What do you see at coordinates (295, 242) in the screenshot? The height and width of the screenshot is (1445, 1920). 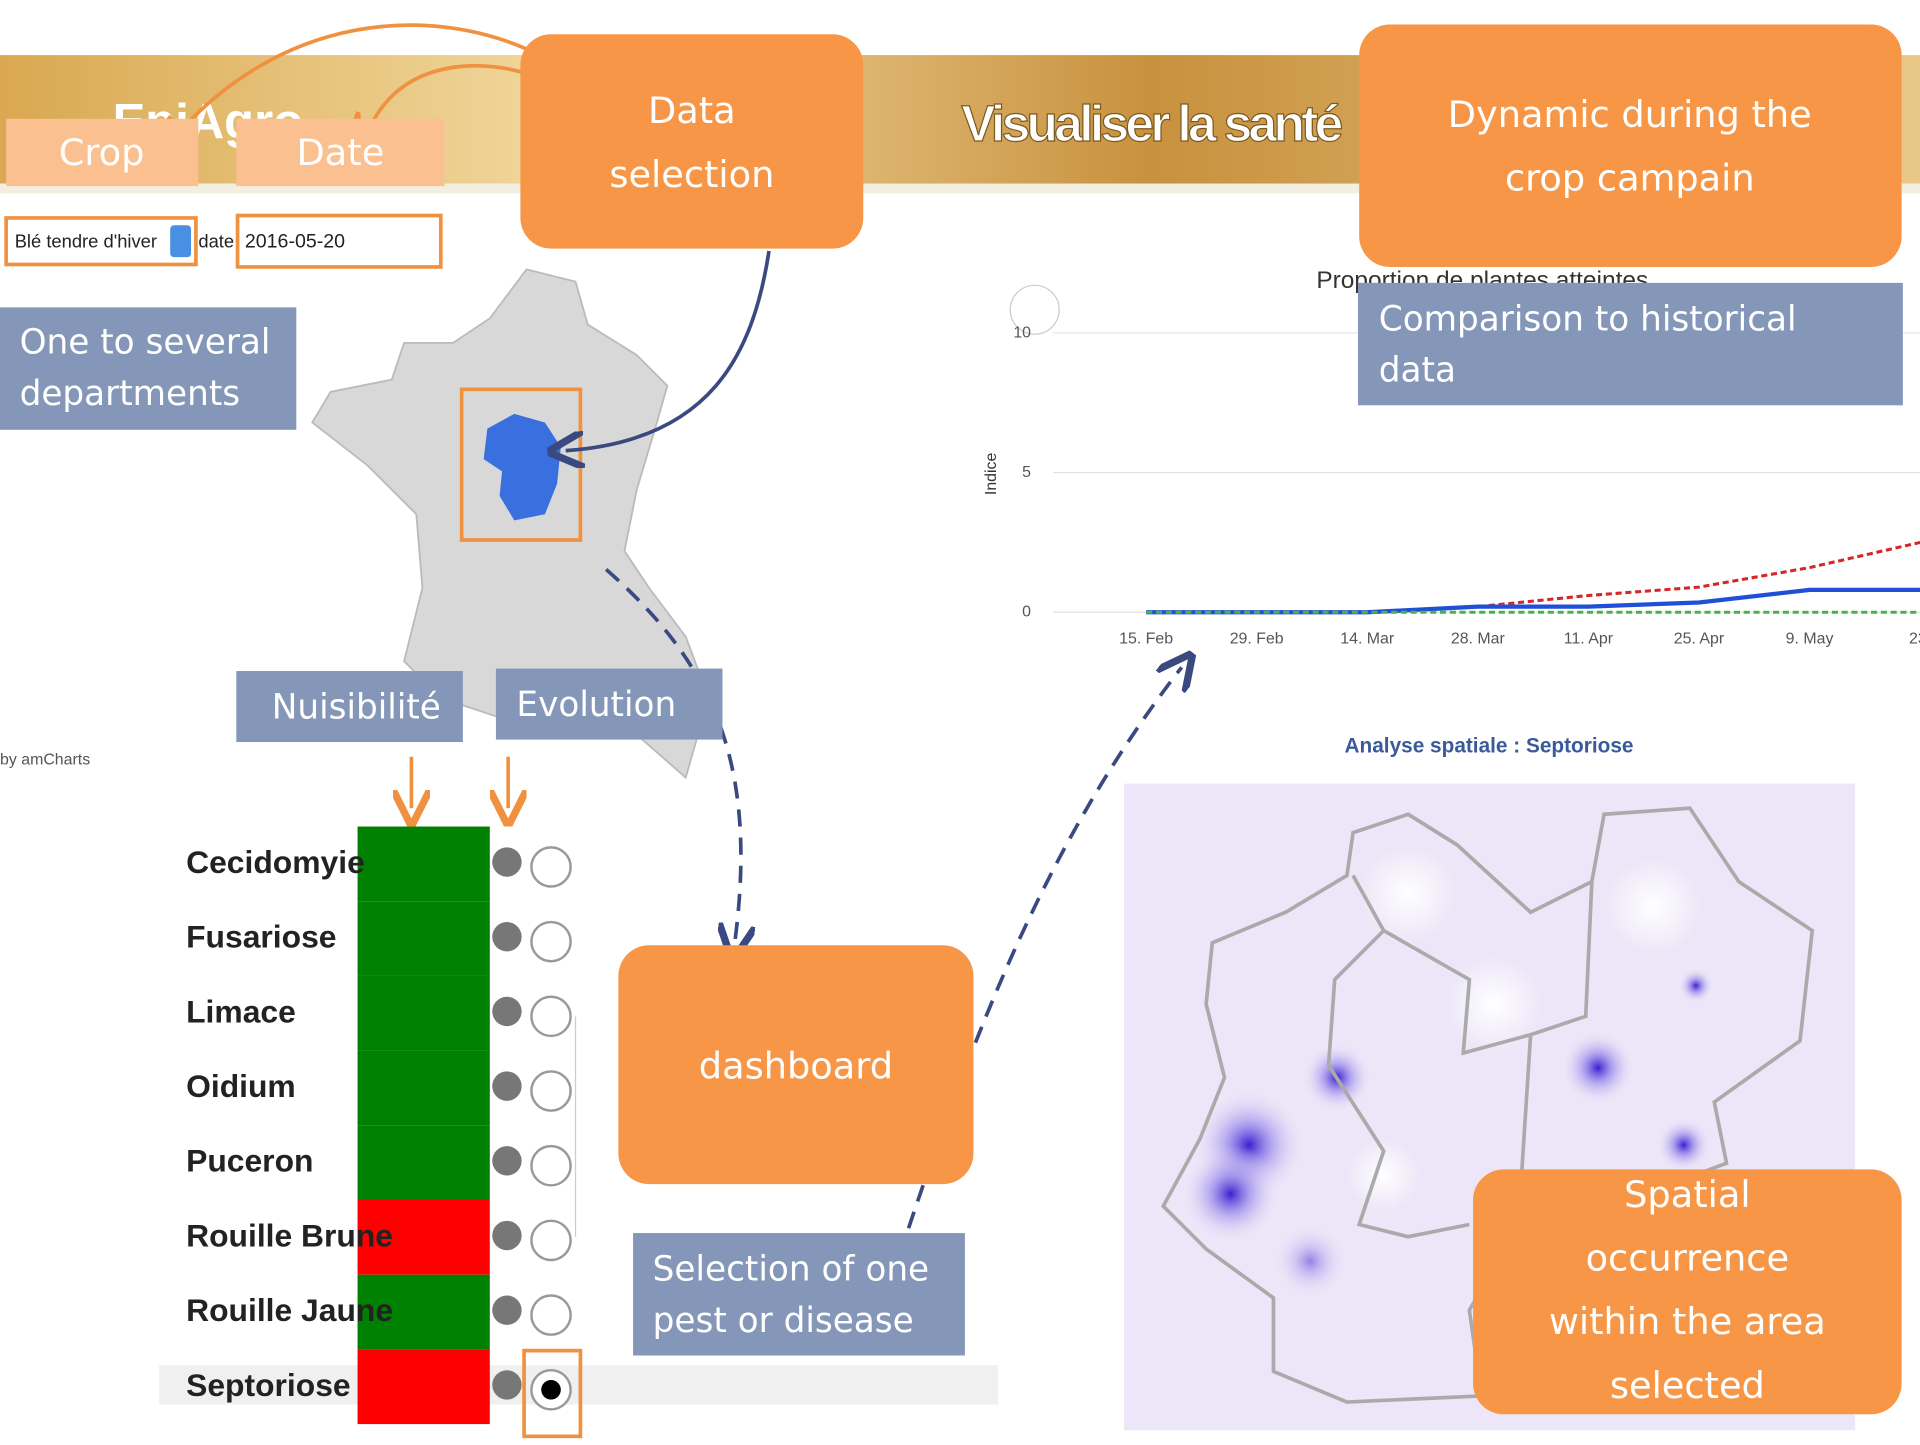 I see `date-value: 2016-05-20` at bounding box center [295, 242].